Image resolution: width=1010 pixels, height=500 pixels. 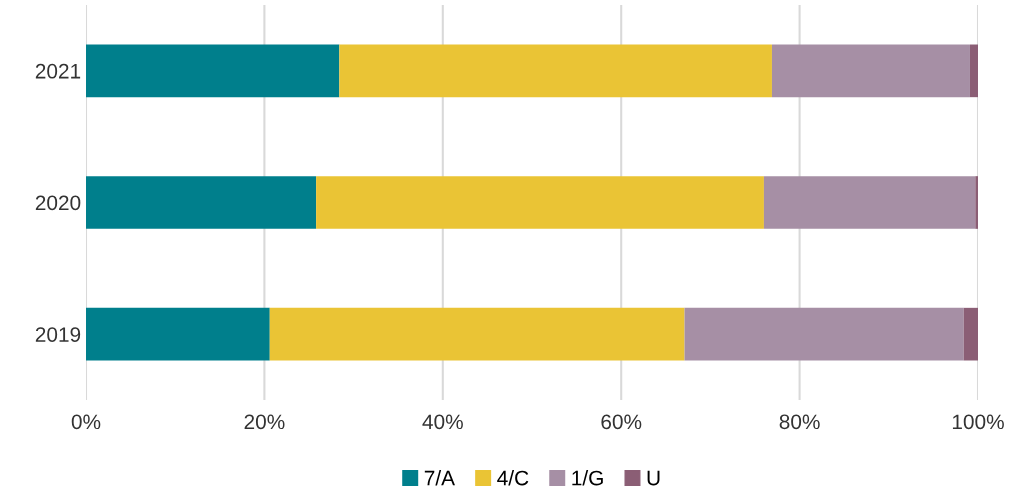 I want to click on y-tick-label: 2019, so click(x=58, y=334).